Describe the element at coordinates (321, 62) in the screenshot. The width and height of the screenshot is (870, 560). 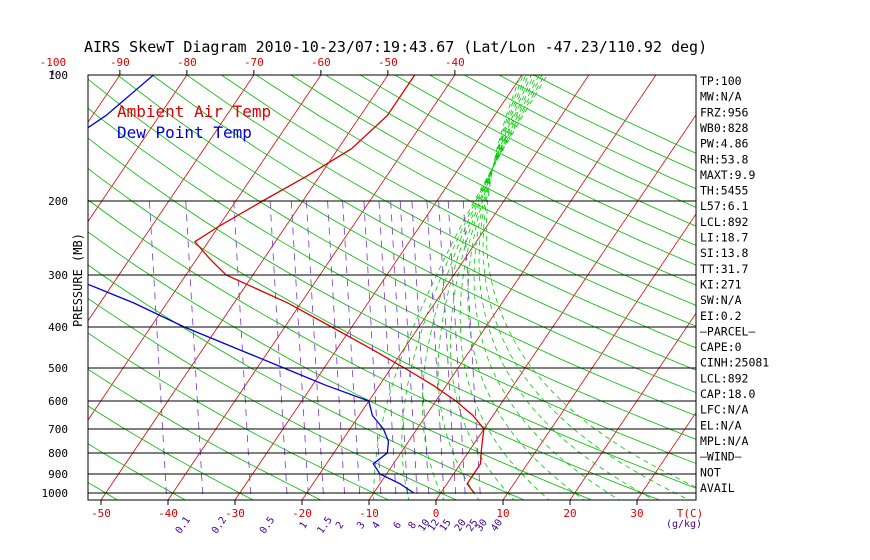
I see `top-temp-tick-label: -60` at that location.